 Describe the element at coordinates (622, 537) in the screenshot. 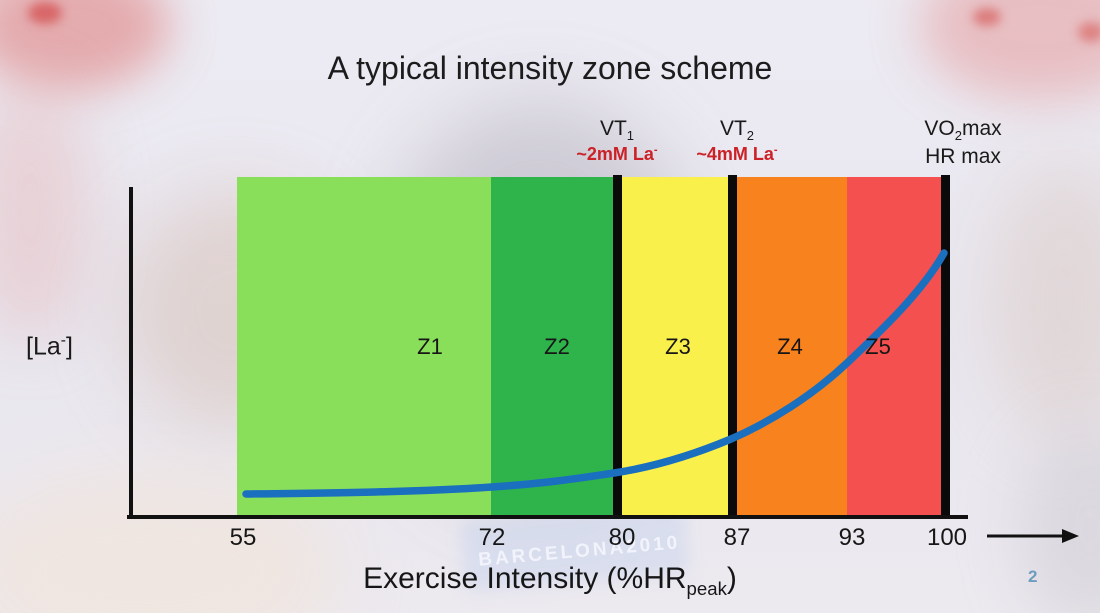

I see `x-tick-80: 80` at that location.